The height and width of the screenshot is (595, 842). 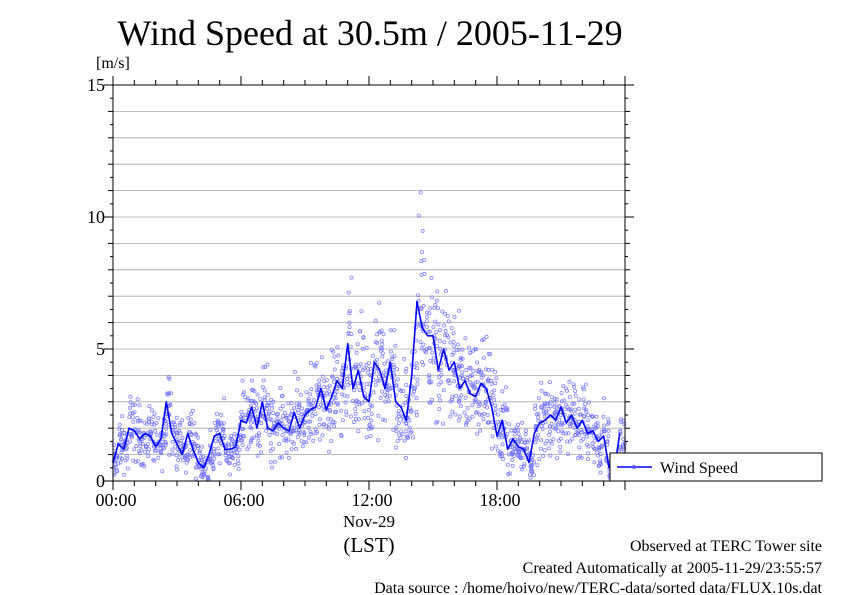 What do you see at coordinates (499, 500) in the screenshot?
I see `x-tick-label: 18:00` at bounding box center [499, 500].